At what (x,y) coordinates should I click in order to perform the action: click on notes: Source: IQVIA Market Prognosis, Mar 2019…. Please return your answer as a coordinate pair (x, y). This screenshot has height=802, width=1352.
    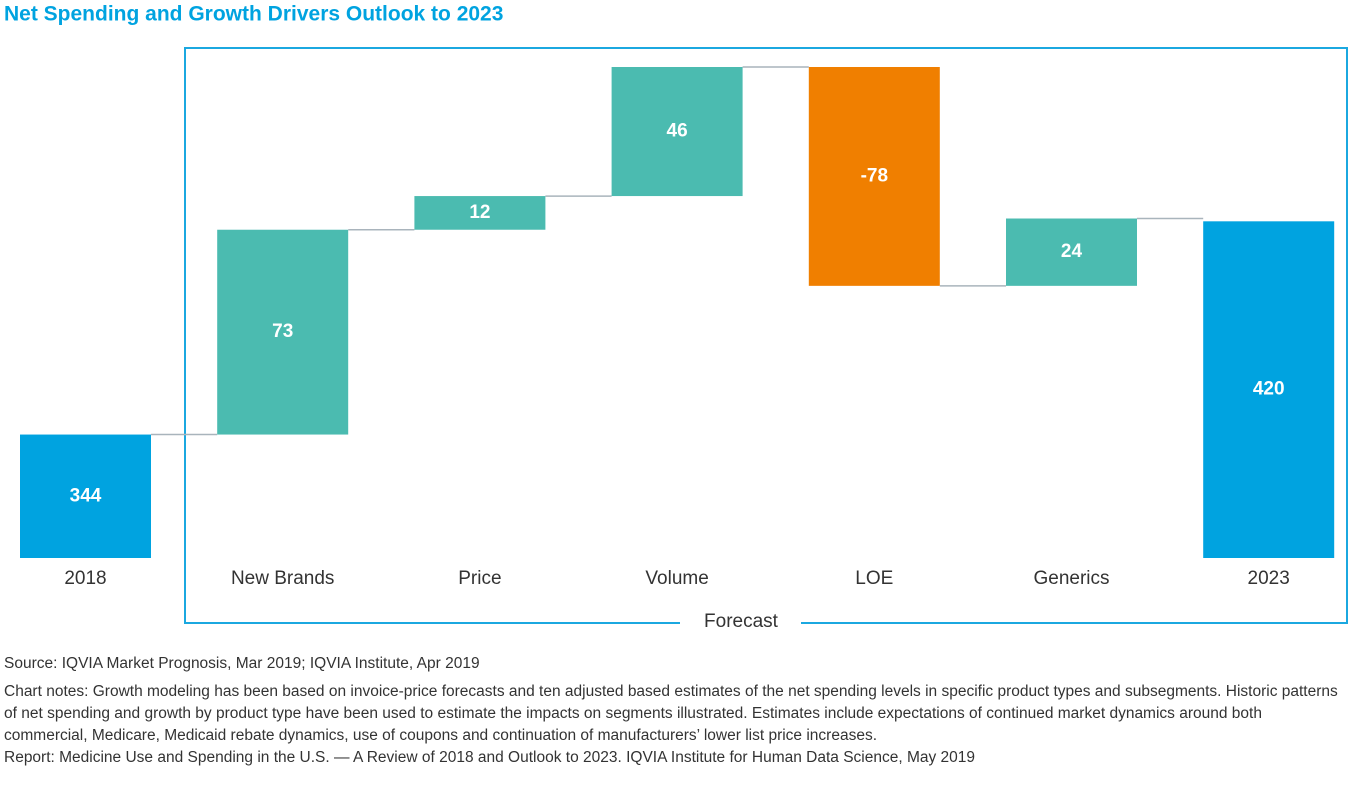
    Looking at the image, I should click on (672, 711).